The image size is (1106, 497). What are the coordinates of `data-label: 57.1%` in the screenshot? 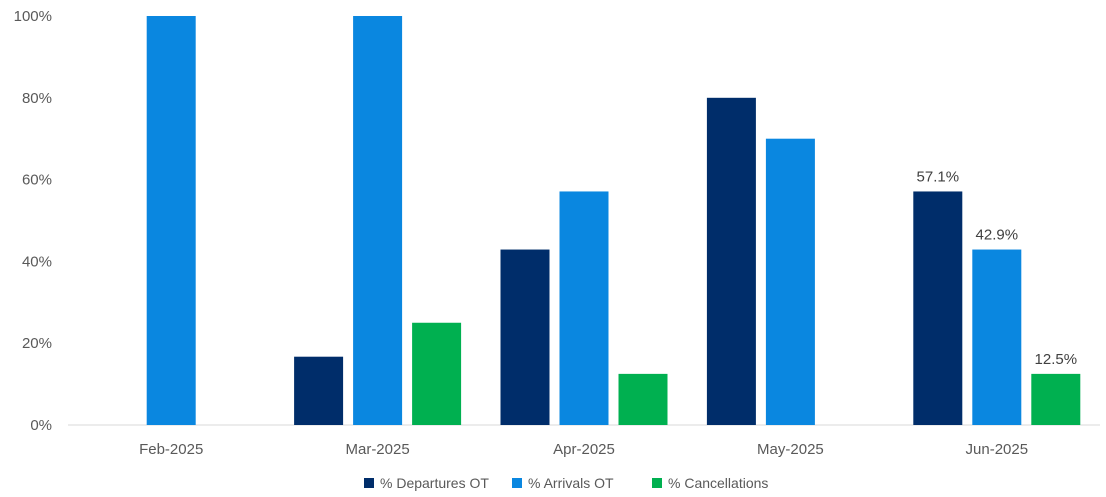 It's located at (938, 176).